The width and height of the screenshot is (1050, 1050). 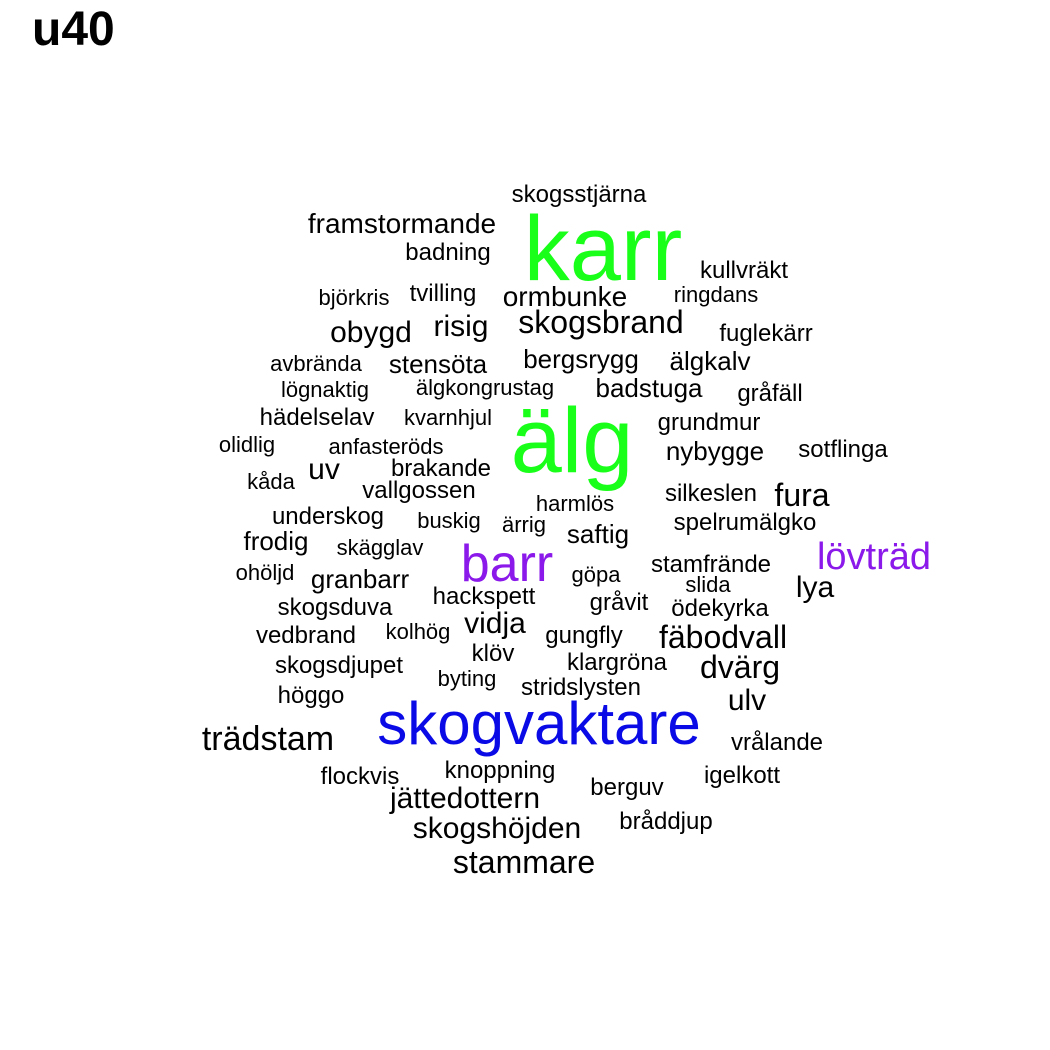 I want to click on word-knoppning: knoppning, so click(x=500, y=770).